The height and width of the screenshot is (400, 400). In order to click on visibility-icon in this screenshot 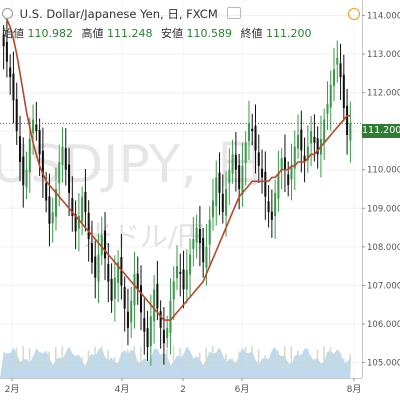, I will do `click(234, 13)`.